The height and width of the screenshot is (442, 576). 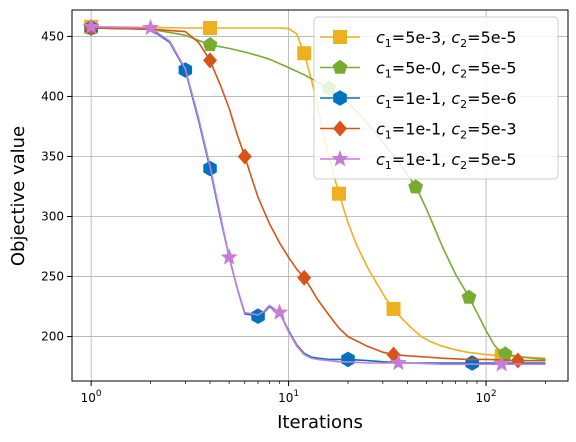 I want to click on legend-entry: c1=1e-1, c2=5e-3, so click(x=418, y=131).